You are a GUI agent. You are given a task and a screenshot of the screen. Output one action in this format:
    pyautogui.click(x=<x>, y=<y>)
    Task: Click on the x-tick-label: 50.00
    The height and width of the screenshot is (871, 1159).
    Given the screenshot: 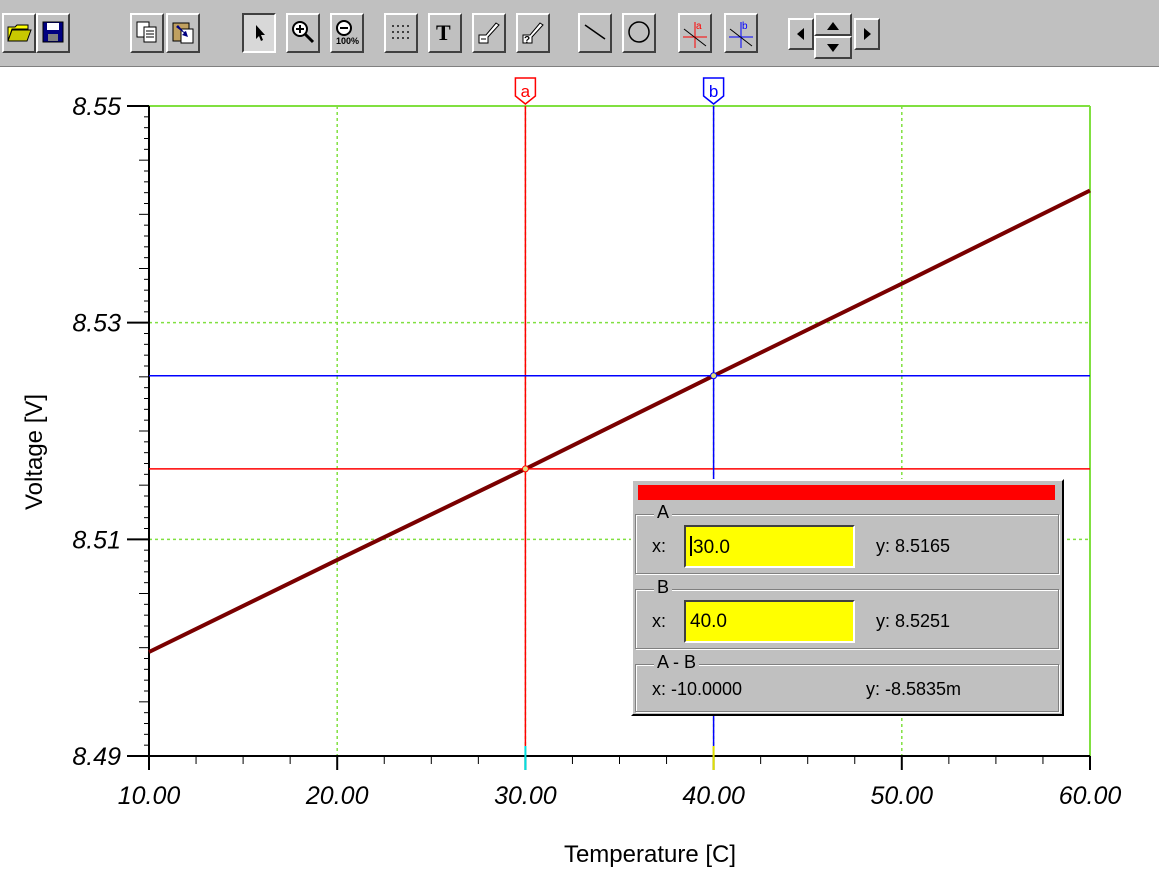 What is the action you would take?
    pyautogui.click(x=902, y=796)
    